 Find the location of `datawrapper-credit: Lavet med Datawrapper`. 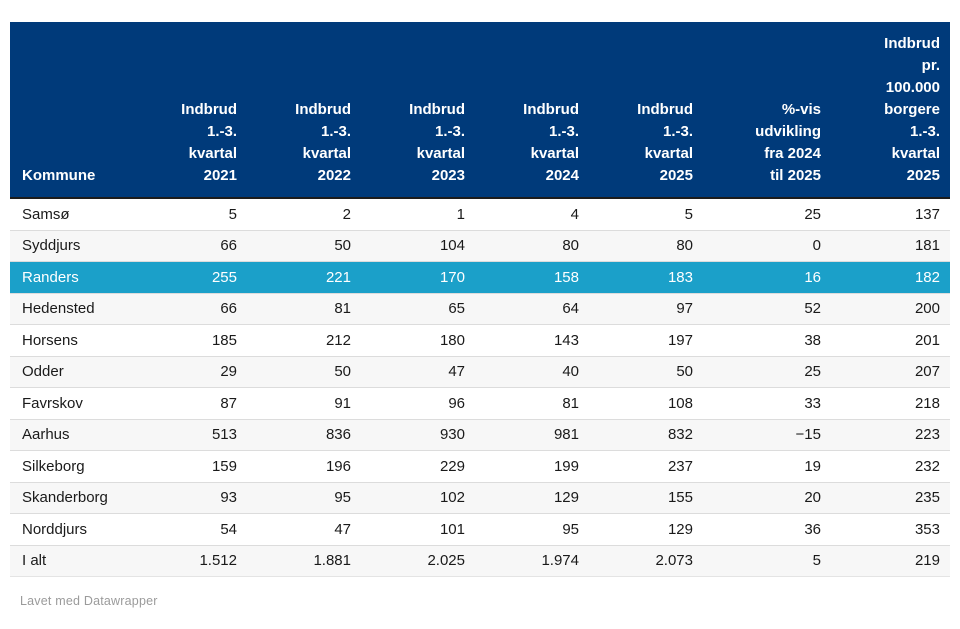

datawrapper-credit: Lavet med Datawrapper is located at coordinates (89, 601).